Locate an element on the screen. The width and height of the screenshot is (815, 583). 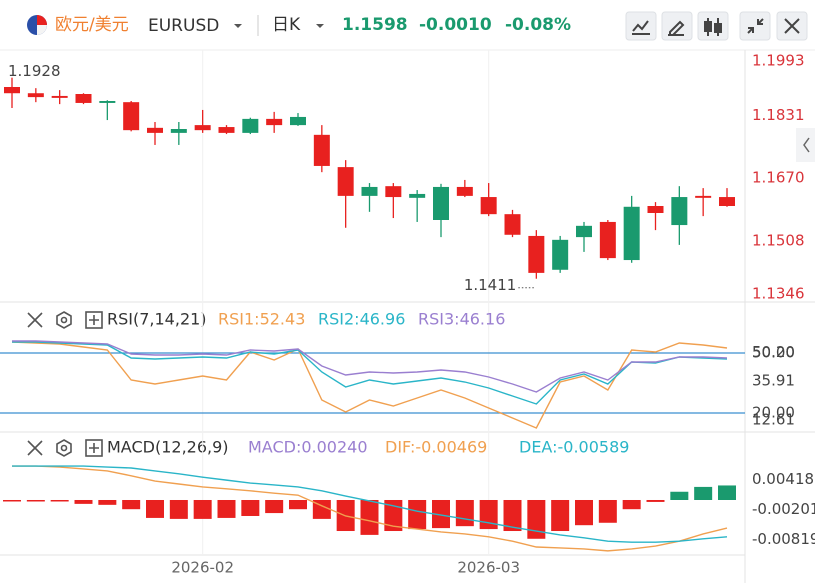
indicator-title: RSI(7,14,21) is located at coordinates (157, 319).